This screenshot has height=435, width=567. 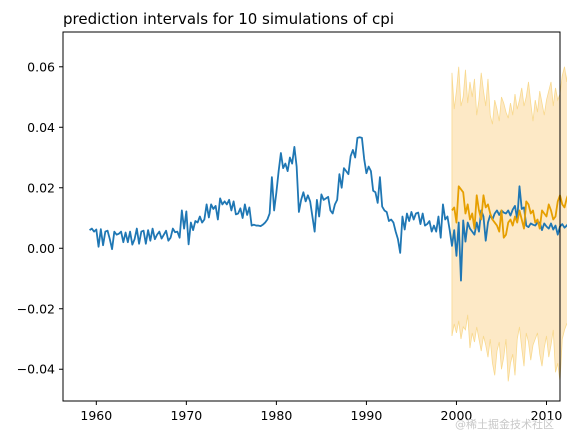 I want to click on x-tick-label: 1960, so click(x=96, y=415).